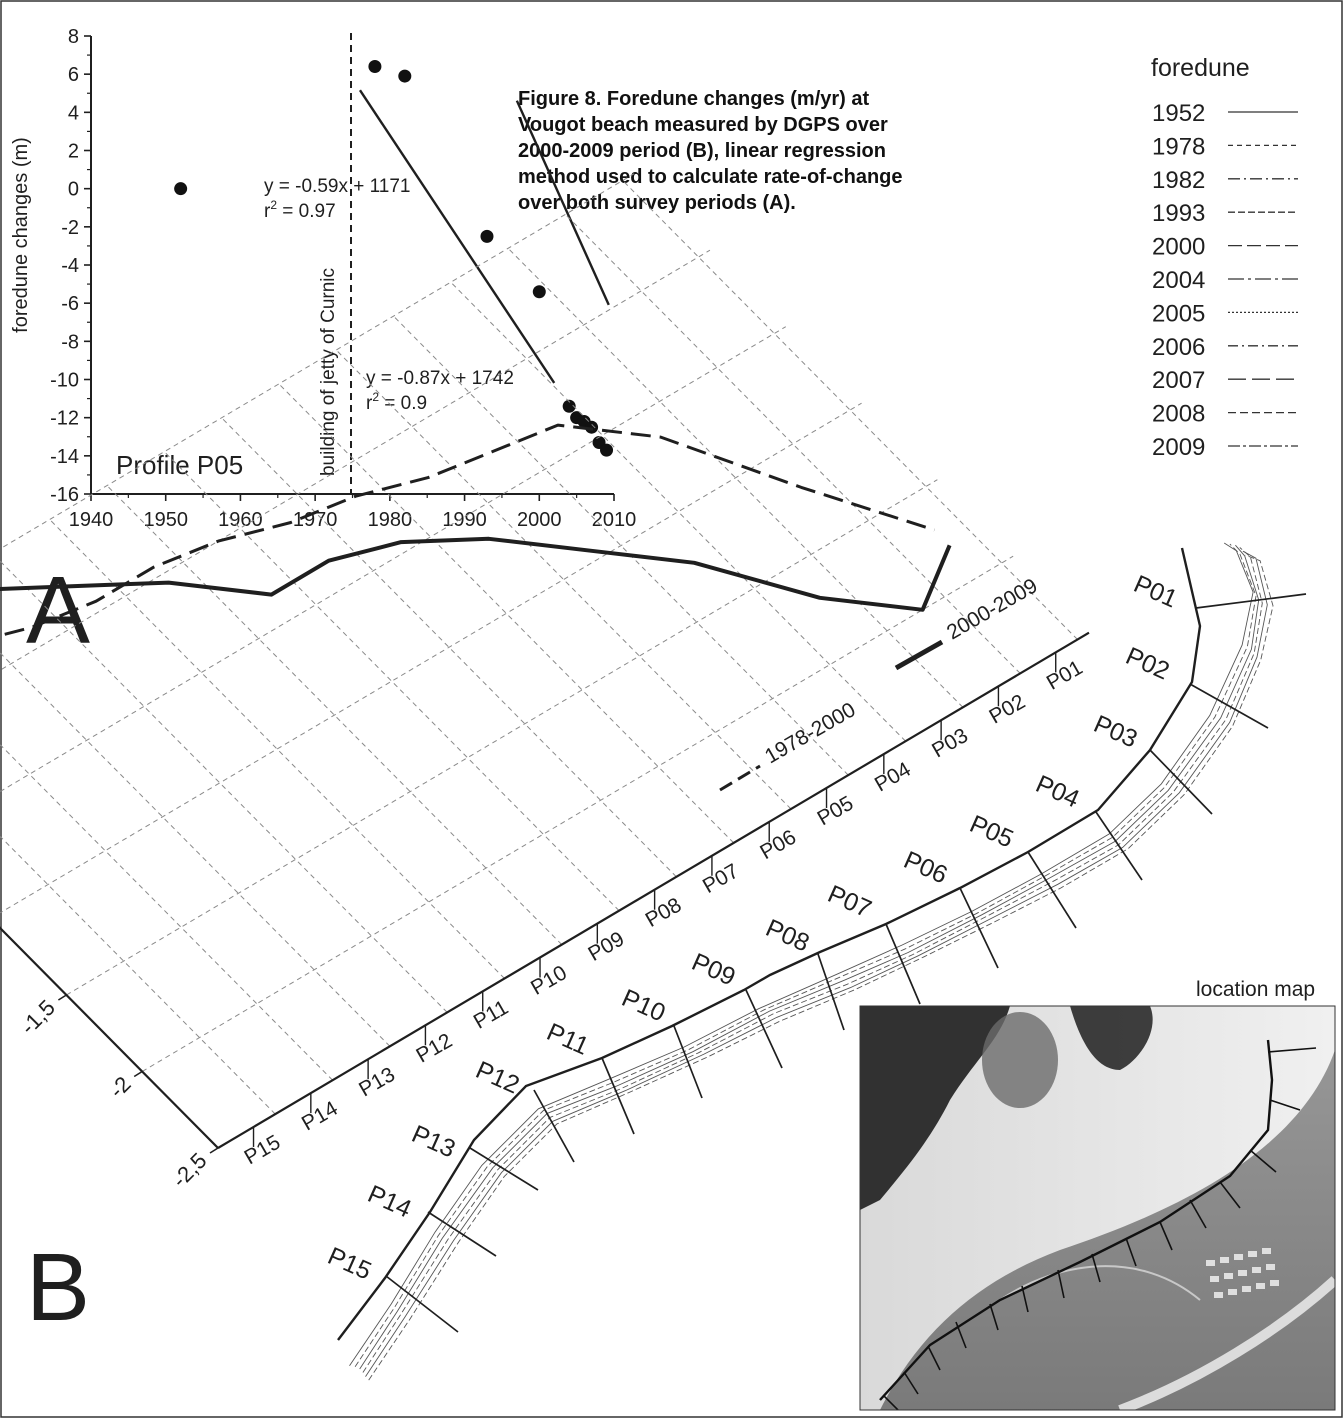  I want to click on y-tick-label: -6, so click(70, 304).